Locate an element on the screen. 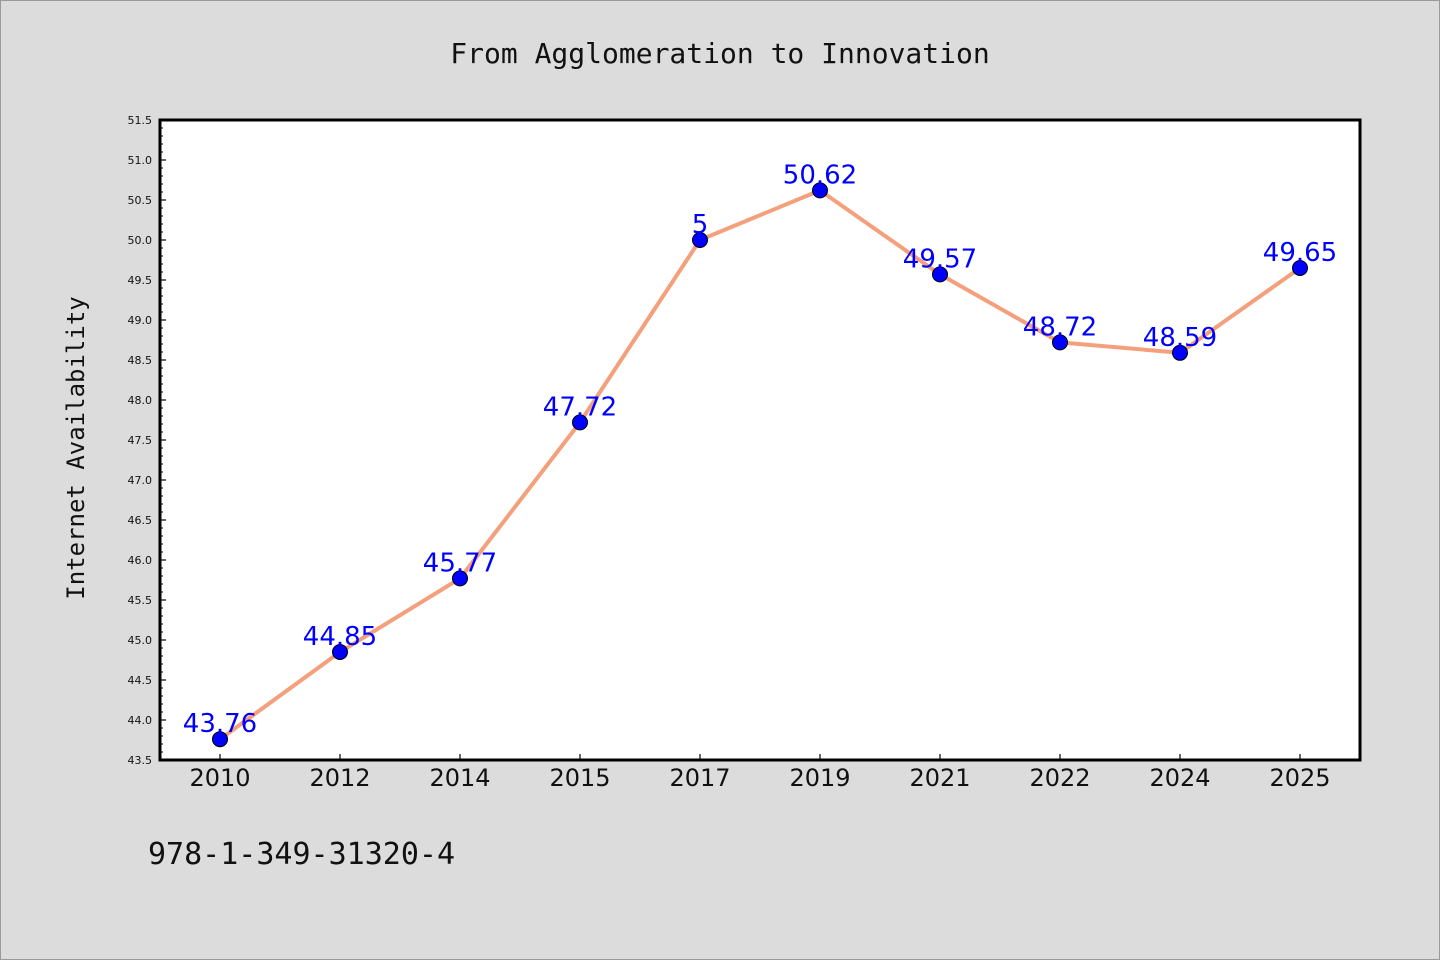 The image size is (1440, 960). x-tick-label: 2019 is located at coordinates (819, 778).